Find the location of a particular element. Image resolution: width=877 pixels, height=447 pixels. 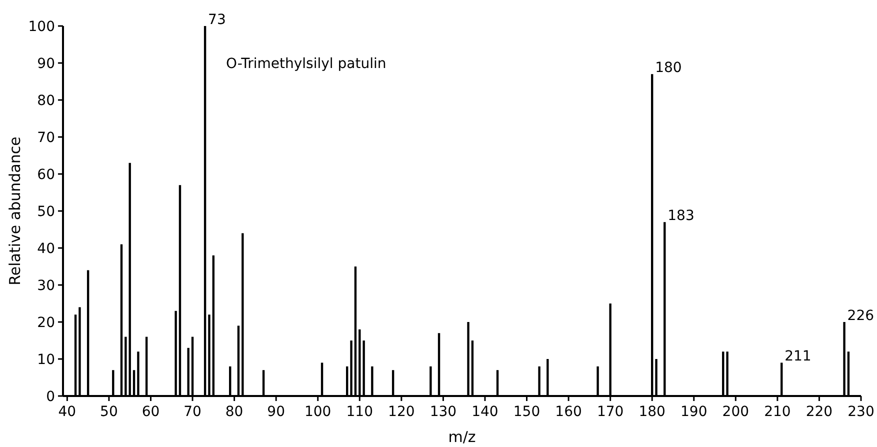

x-tick-label: 40 is located at coordinates (67, 412).